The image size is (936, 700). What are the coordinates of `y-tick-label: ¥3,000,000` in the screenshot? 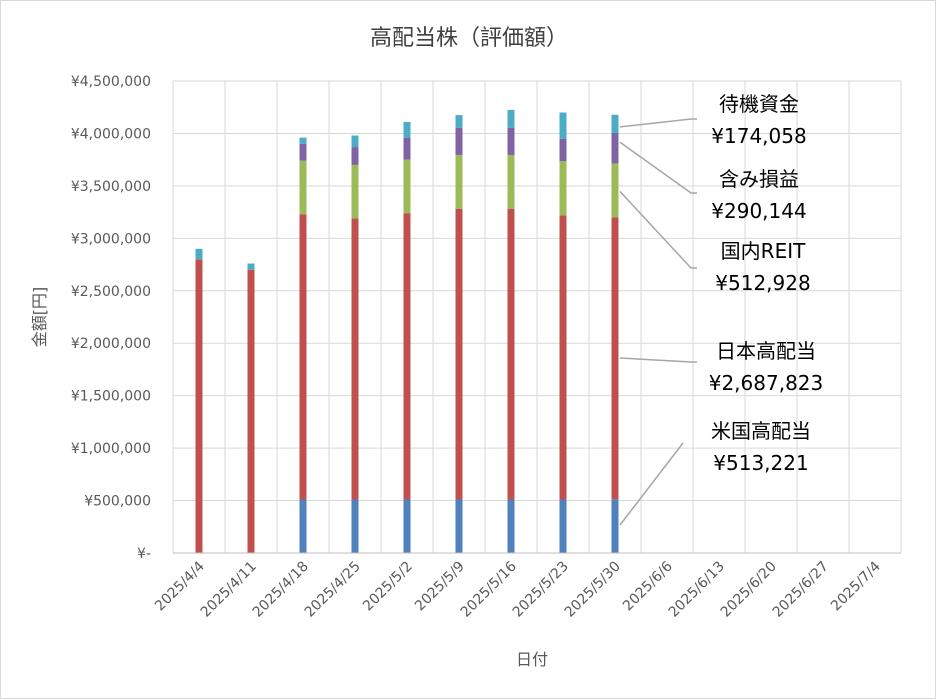 It's located at (111, 239).